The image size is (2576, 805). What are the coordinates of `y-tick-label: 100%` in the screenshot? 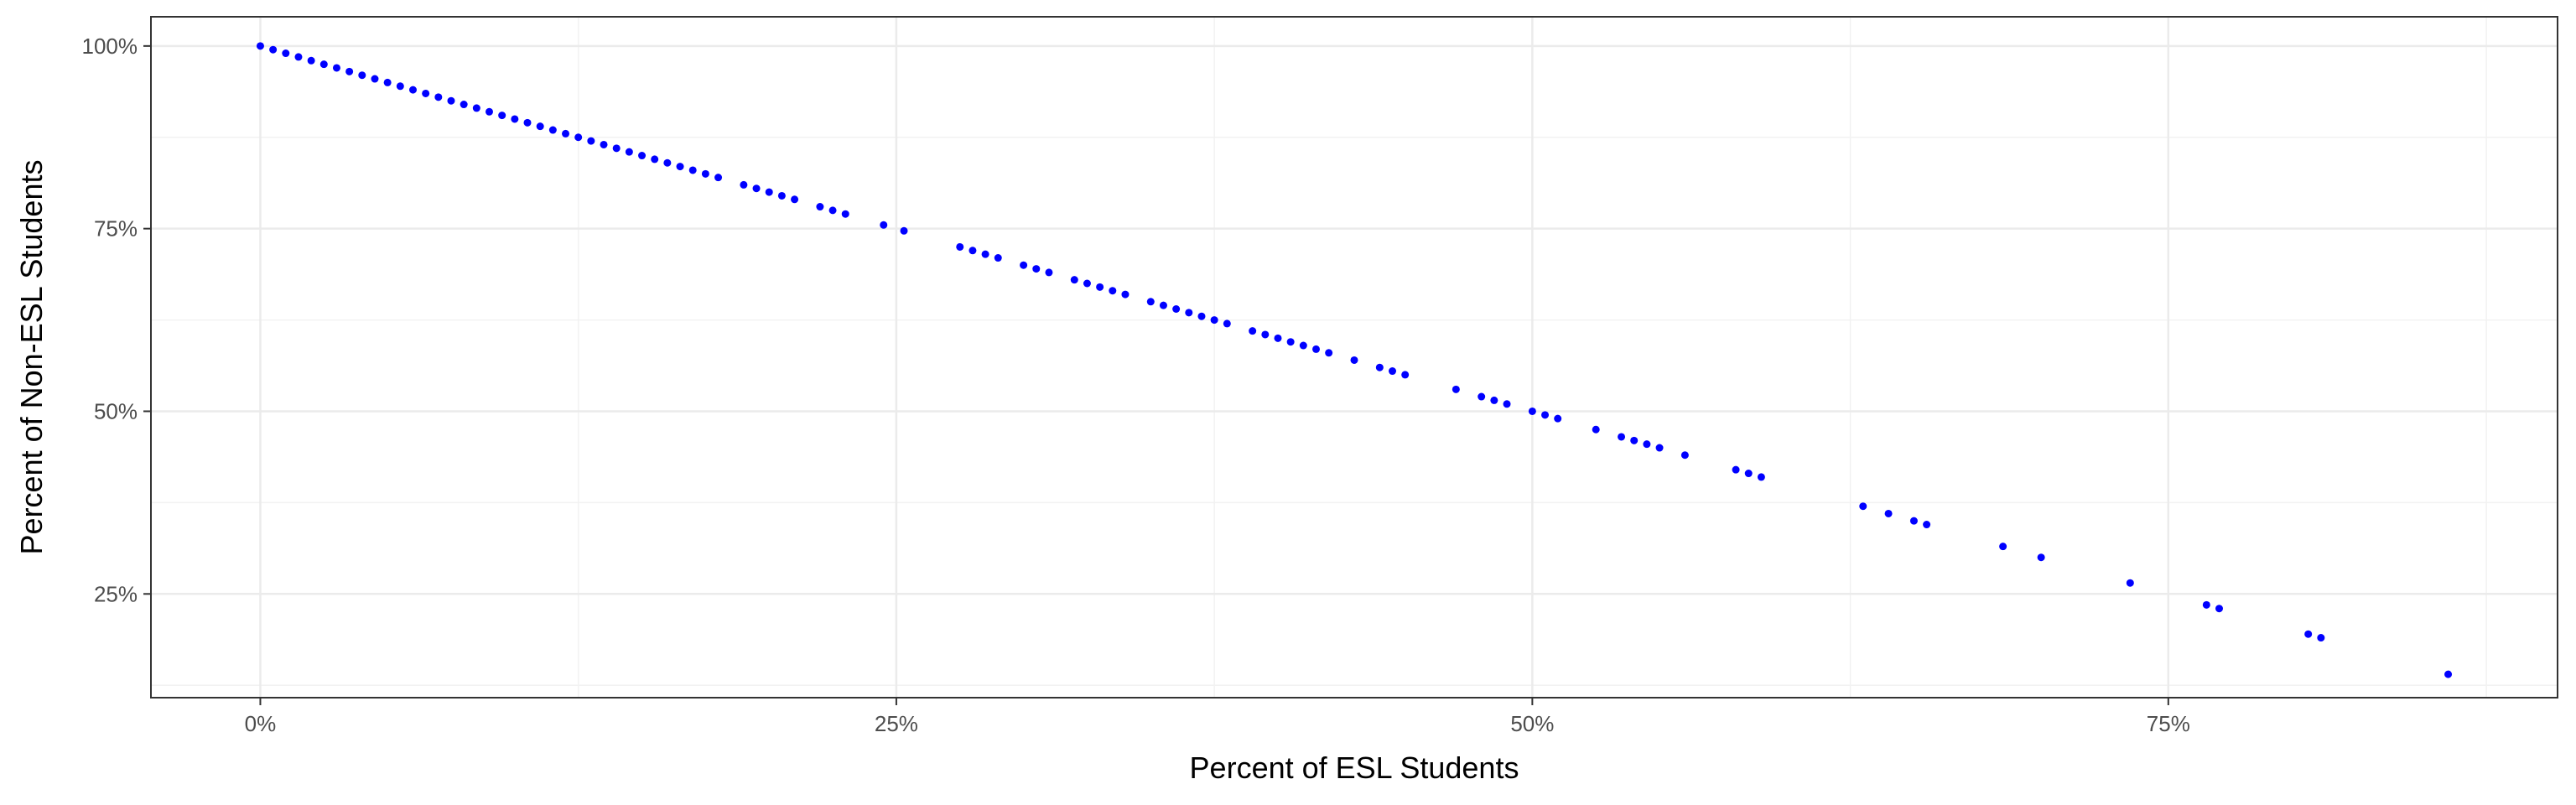 It's located at (110, 46).